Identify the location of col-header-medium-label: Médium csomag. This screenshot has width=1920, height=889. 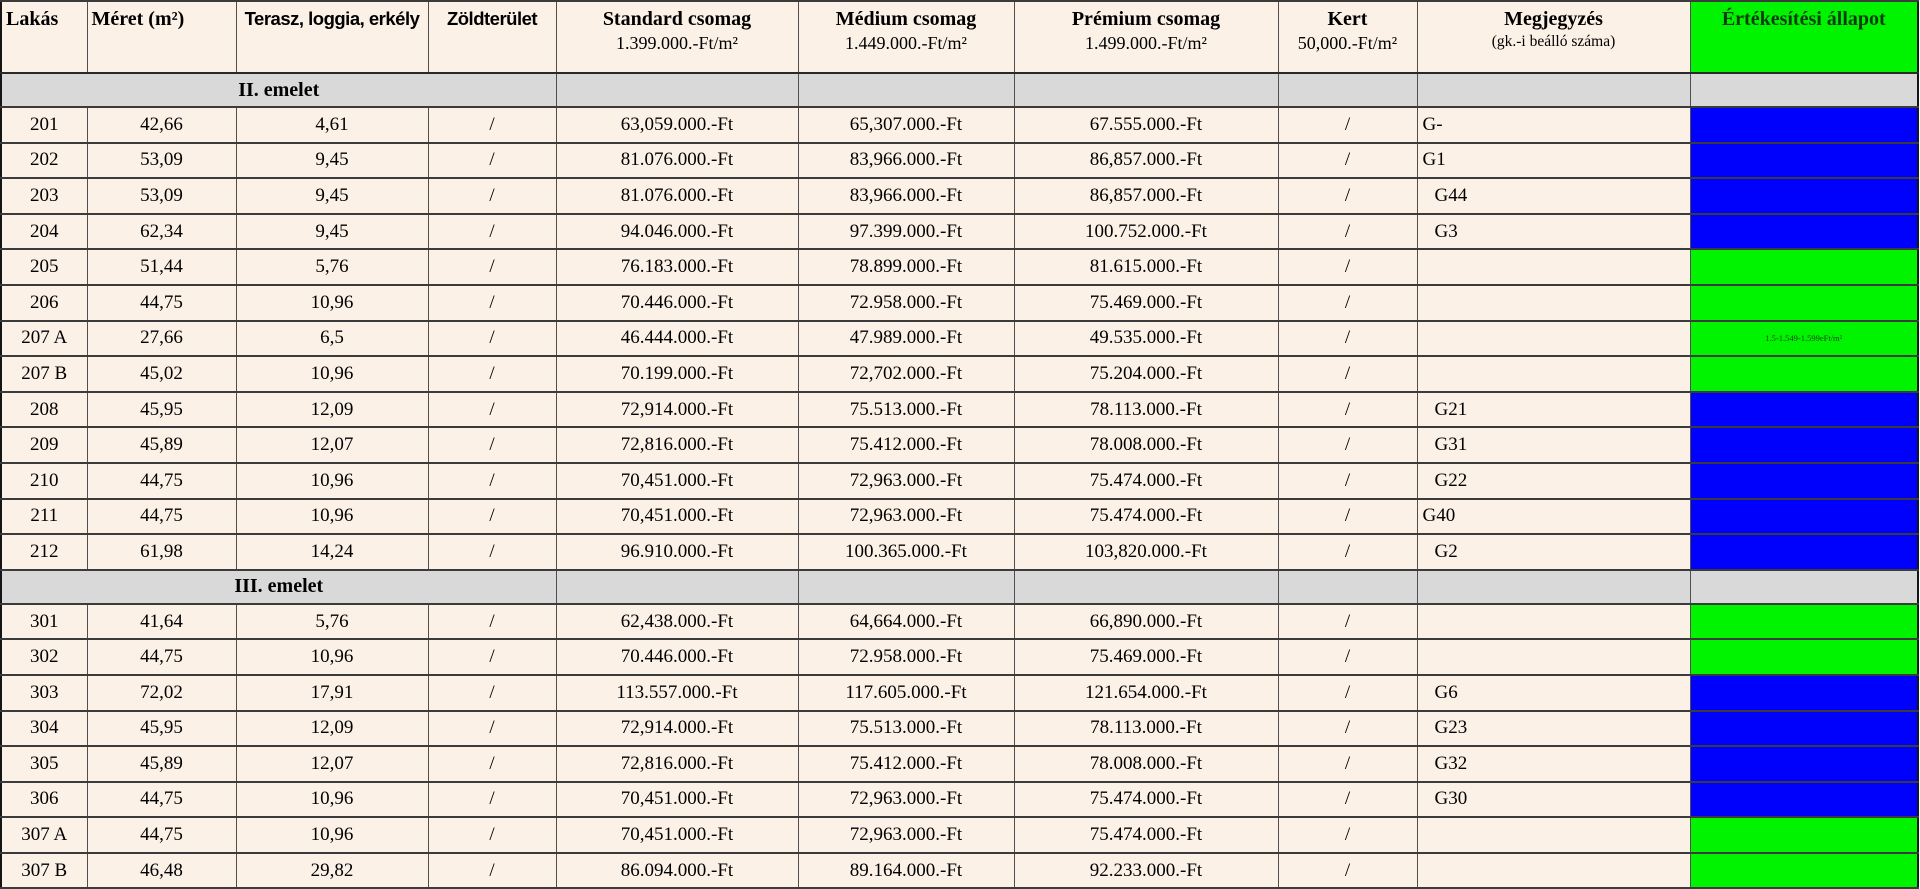
(906, 19).